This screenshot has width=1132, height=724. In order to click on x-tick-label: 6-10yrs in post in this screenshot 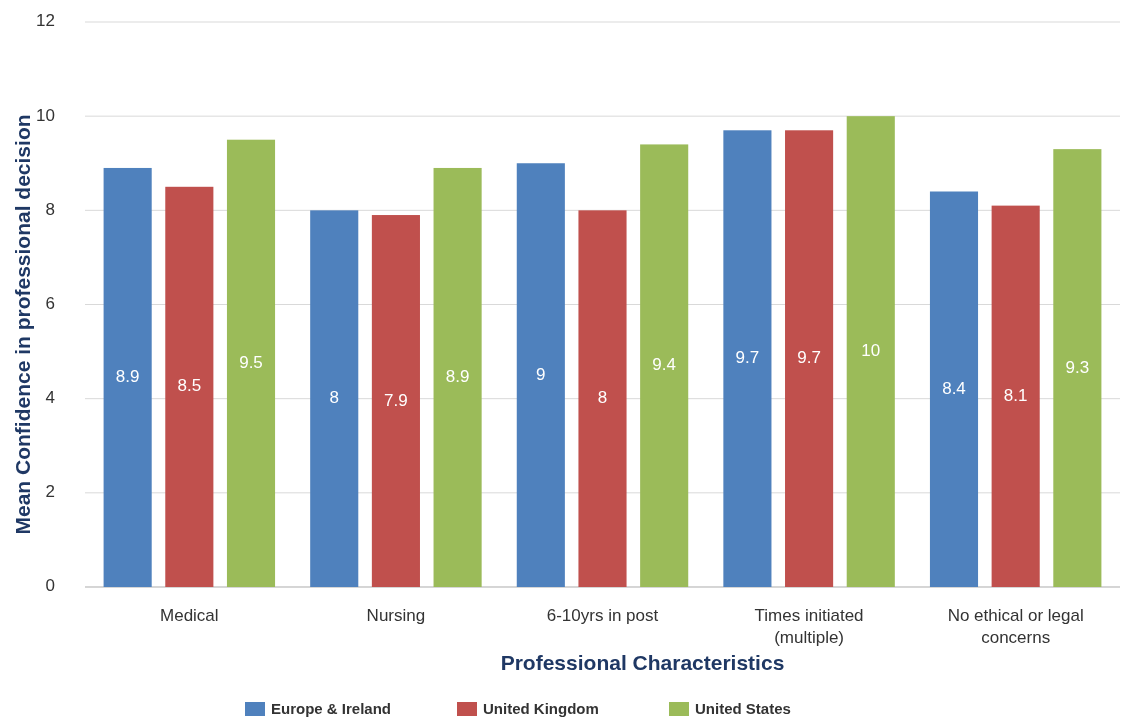, I will do `click(602, 615)`.